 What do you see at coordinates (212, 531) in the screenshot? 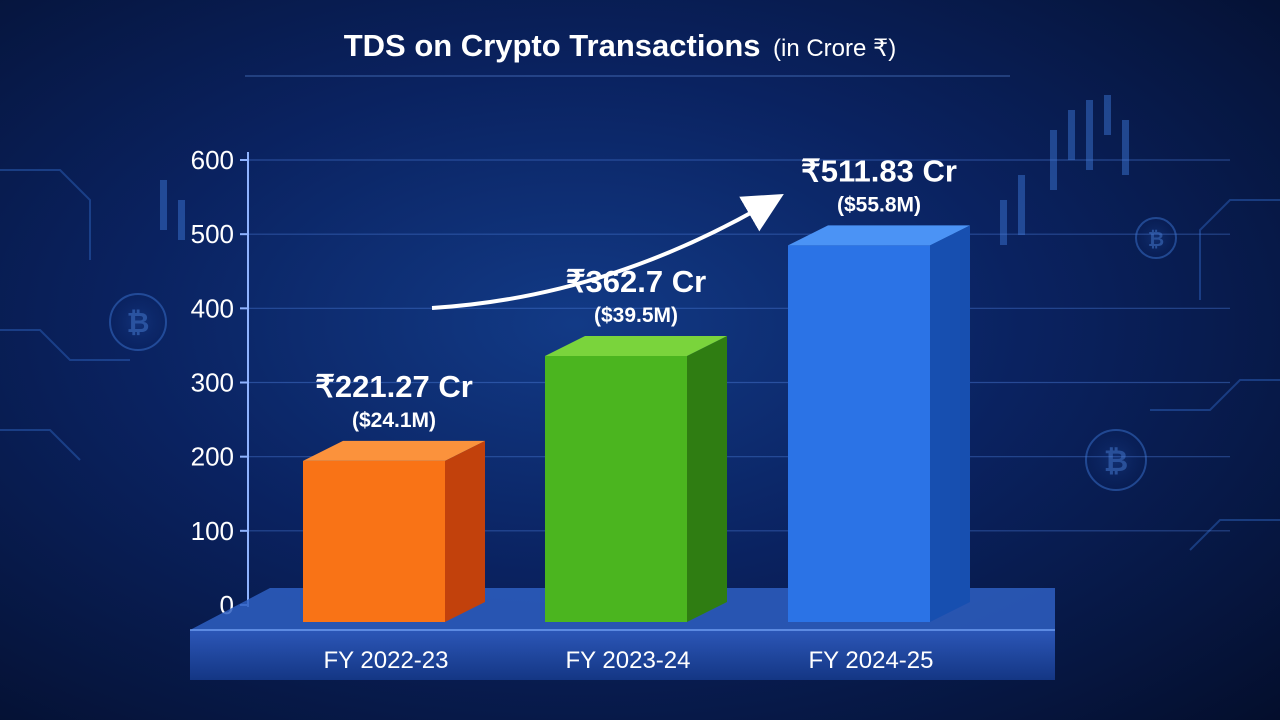
I see `y-tick-label: 100` at bounding box center [212, 531].